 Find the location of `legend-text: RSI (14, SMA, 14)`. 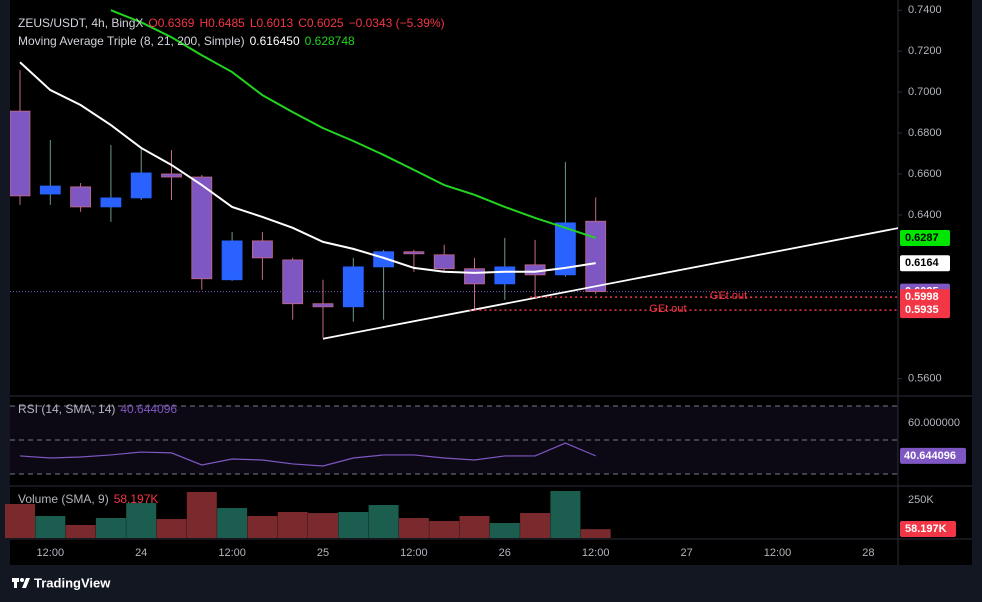

legend-text: RSI (14, SMA, 14) is located at coordinates (66, 409).